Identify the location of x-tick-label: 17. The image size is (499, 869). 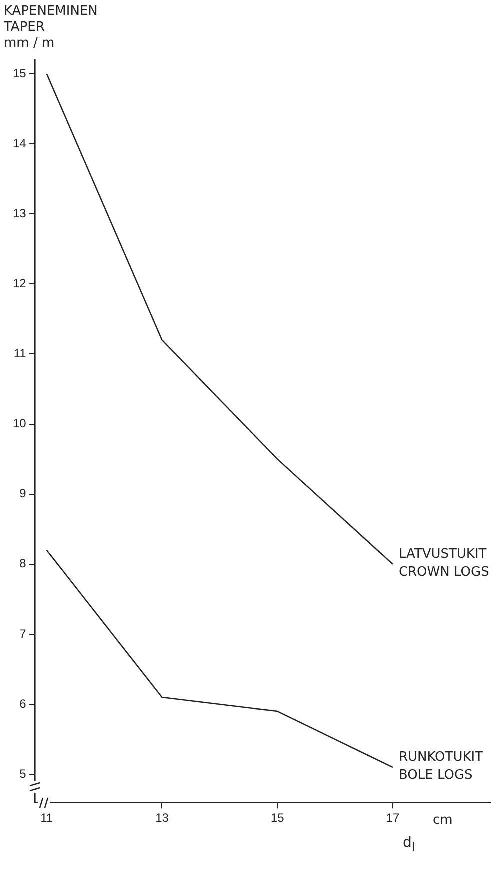
(393, 818).